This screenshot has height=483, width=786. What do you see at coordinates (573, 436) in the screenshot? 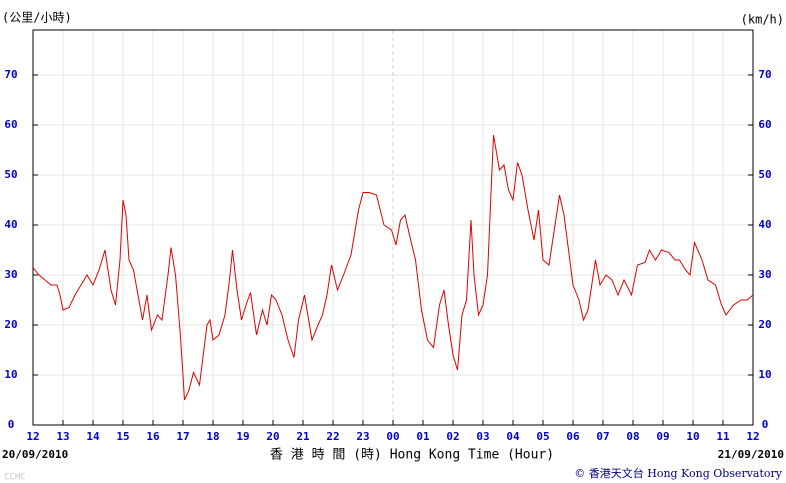
I see `x-tick-label: 06` at bounding box center [573, 436].